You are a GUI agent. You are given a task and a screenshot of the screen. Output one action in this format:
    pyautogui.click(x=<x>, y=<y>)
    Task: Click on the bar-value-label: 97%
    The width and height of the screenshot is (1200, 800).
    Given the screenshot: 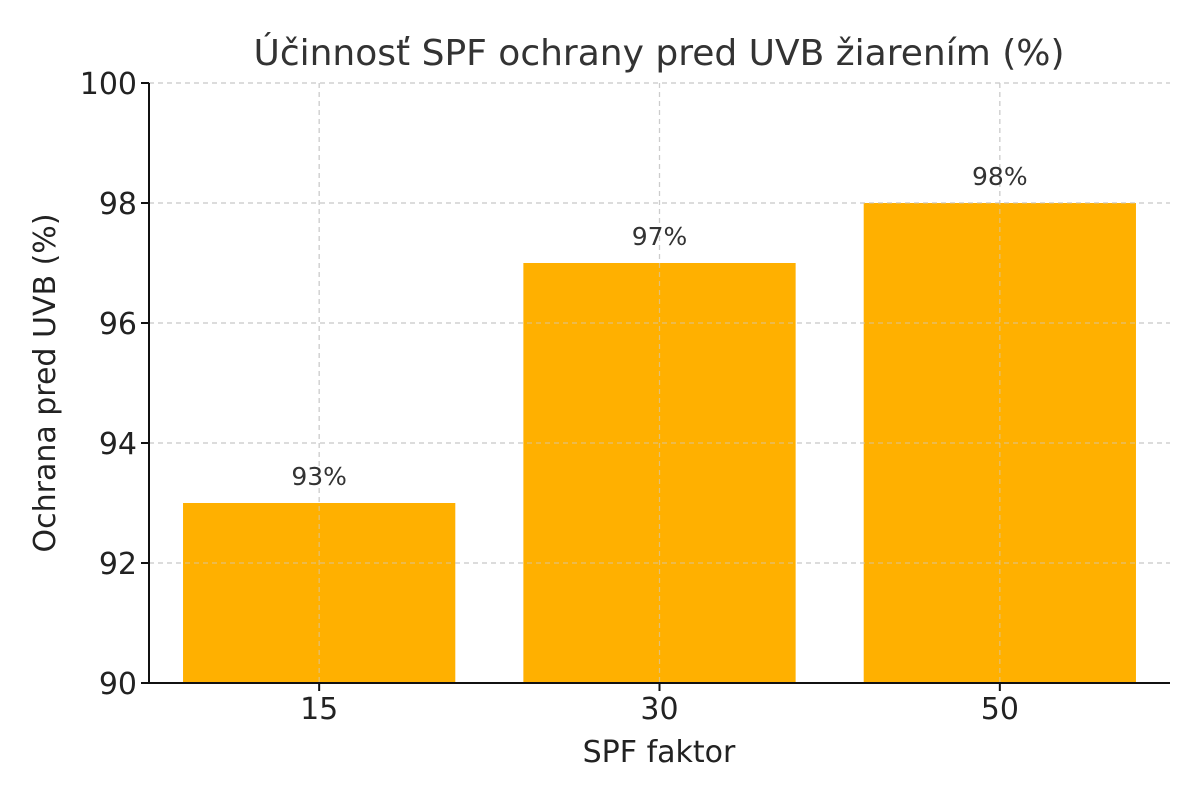 What is the action you would take?
    pyautogui.click(x=660, y=236)
    